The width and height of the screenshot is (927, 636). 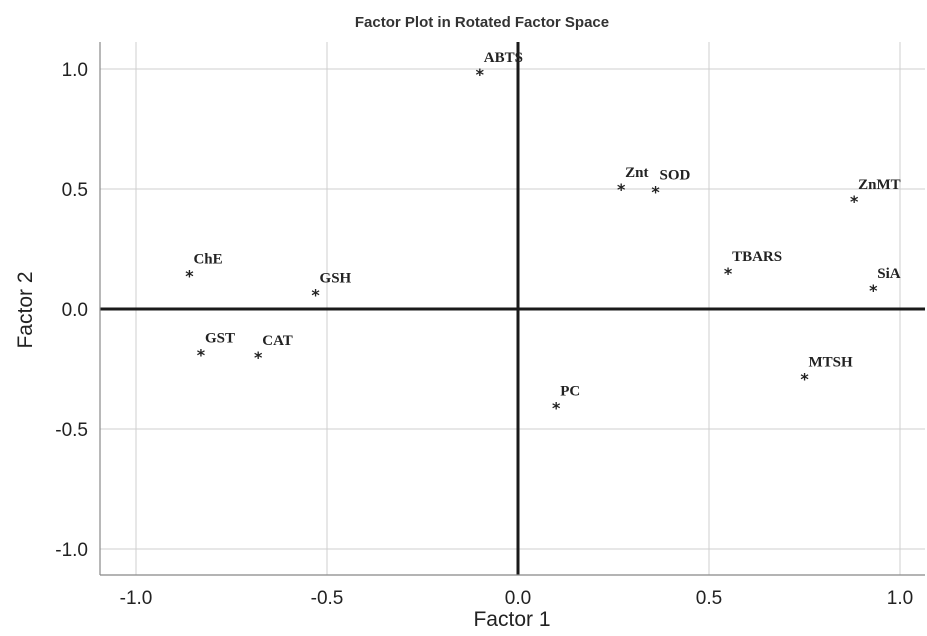 What do you see at coordinates (331, 288) in the screenshot?
I see `data-point: *GSH` at bounding box center [331, 288].